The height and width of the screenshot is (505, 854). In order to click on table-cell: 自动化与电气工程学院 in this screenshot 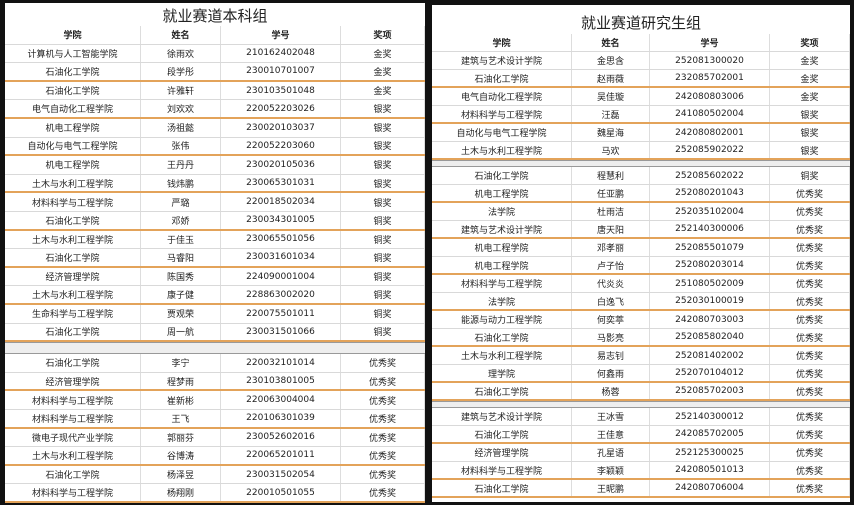, I will do `click(73, 146)`.